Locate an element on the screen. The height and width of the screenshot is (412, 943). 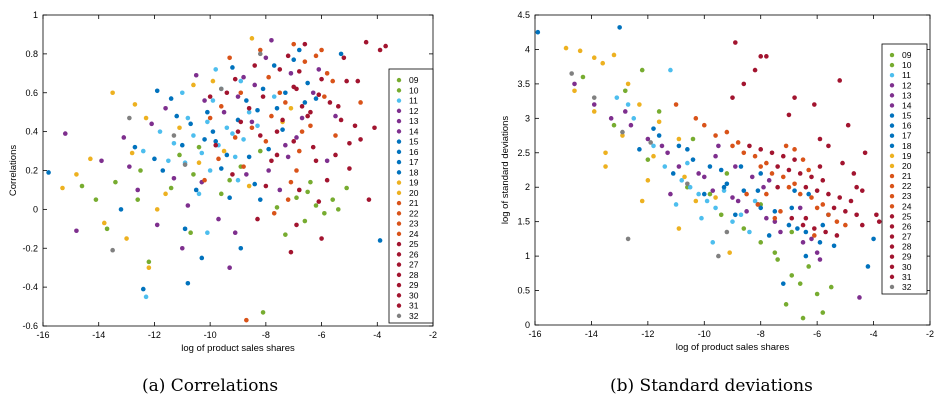
legend-label-corr: 10 is located at coordinates (414, 90).